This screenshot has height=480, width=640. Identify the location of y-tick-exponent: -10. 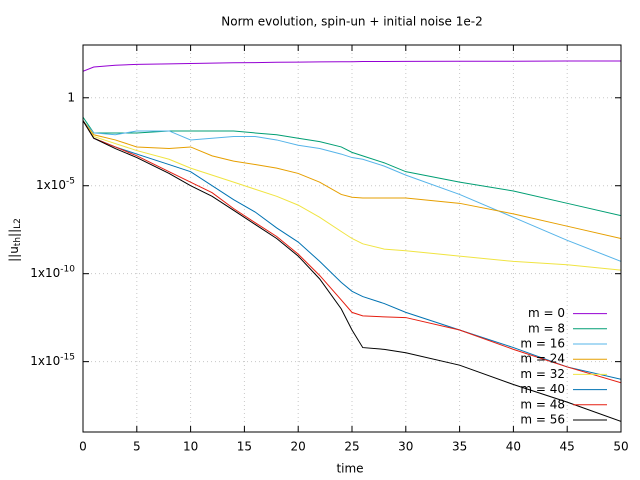
(67, 269).